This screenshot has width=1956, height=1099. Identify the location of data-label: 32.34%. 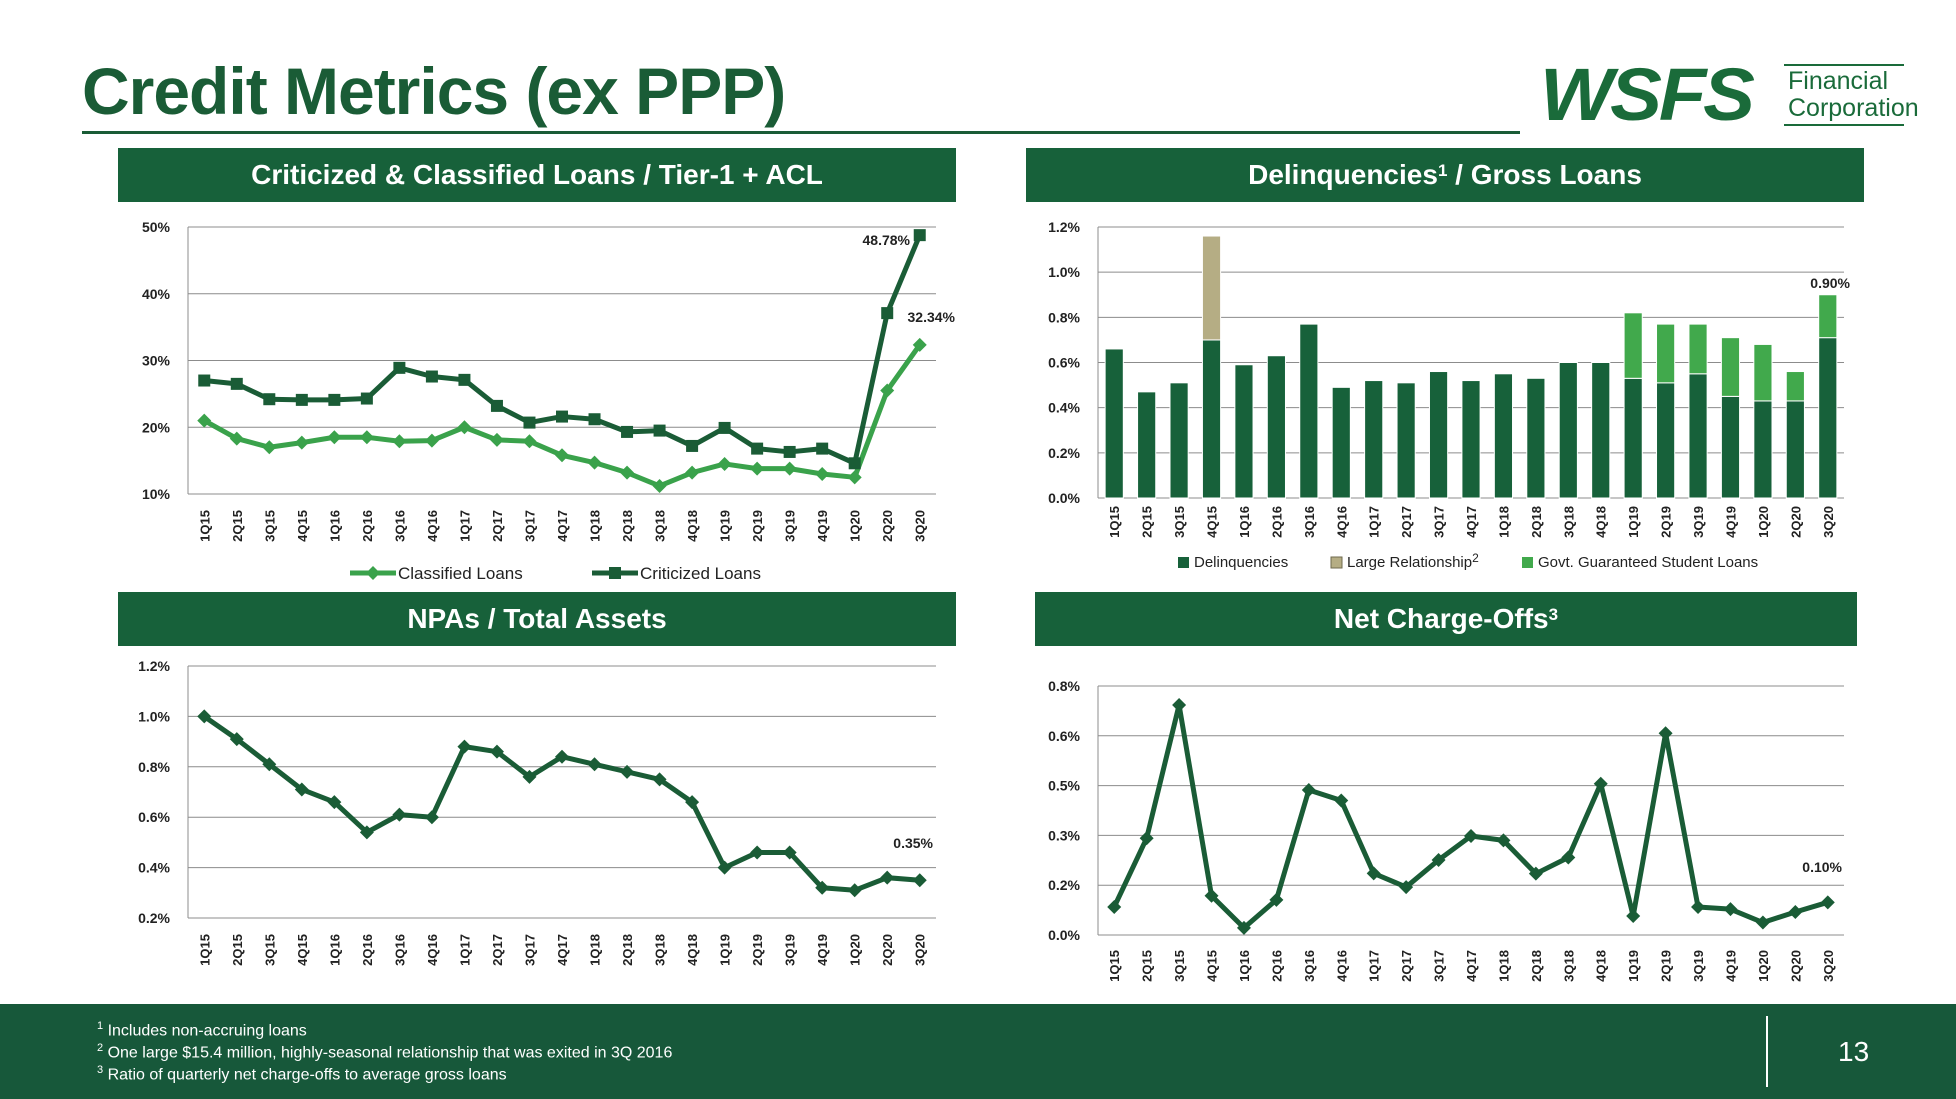
(932, 317).